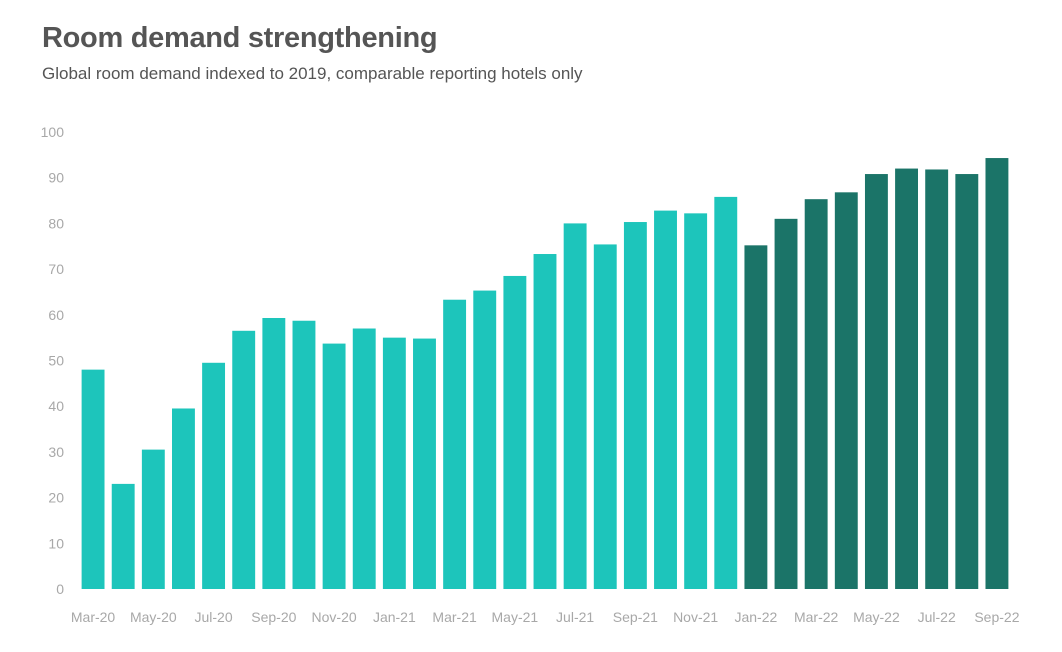 The height and width of the screenshot is (652, 1062). Describe the element at coordinates (56, 269) in the screenshot. I see `y-tick-label: 70` at that location.